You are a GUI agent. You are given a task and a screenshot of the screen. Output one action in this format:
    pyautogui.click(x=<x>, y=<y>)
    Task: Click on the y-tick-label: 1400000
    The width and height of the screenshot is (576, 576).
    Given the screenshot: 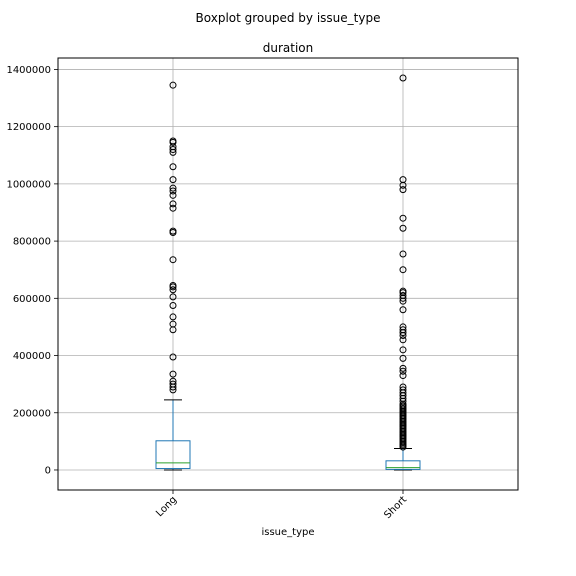 What is the action you would take?
    pyautogui.click(x=28, y=70)
    